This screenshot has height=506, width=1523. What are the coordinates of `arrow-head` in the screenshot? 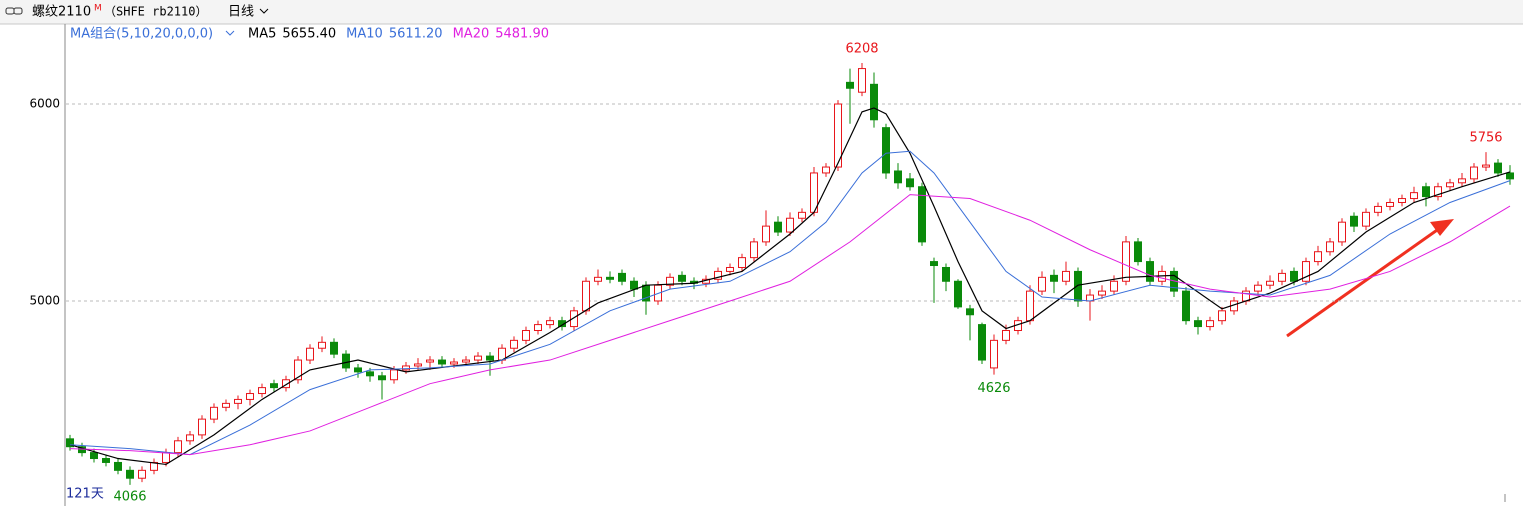 It's located at (1442, 227).